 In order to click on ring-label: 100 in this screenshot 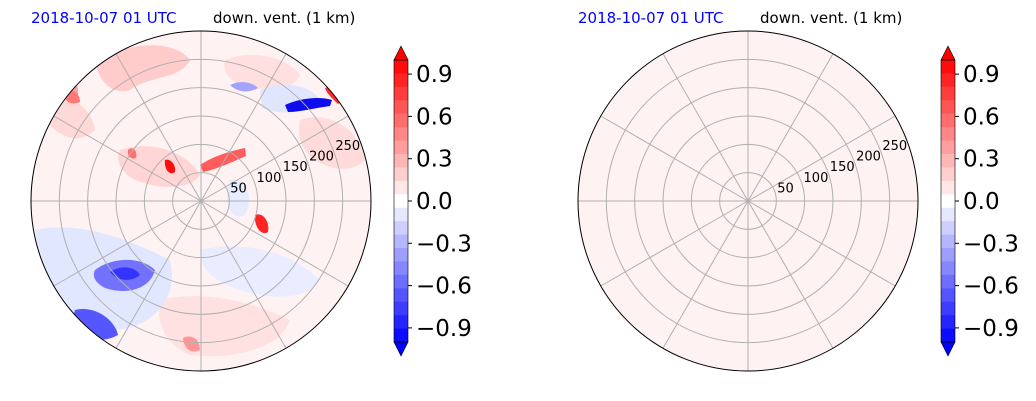, I will do `click(269, 178)`.